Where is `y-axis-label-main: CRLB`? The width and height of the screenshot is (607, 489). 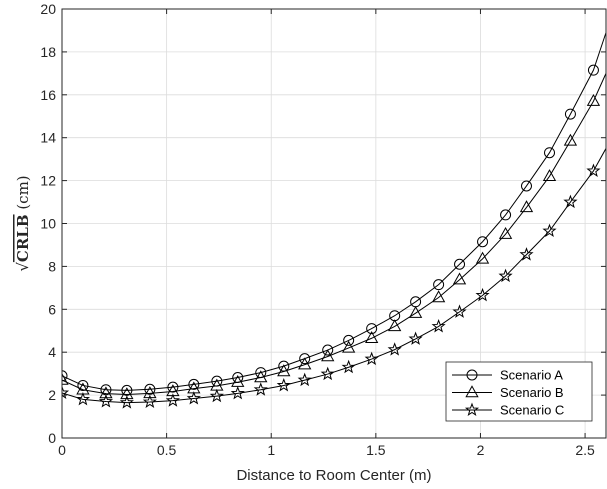
y-axis-label-main: CRLB is located at coordinates (23, 238).